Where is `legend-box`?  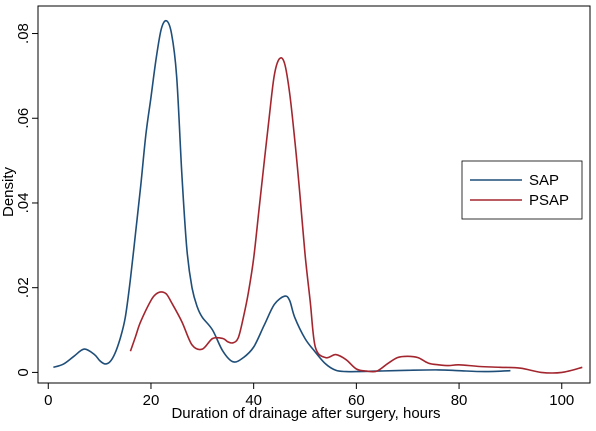
legend-box is located at coordinates (522, 190).